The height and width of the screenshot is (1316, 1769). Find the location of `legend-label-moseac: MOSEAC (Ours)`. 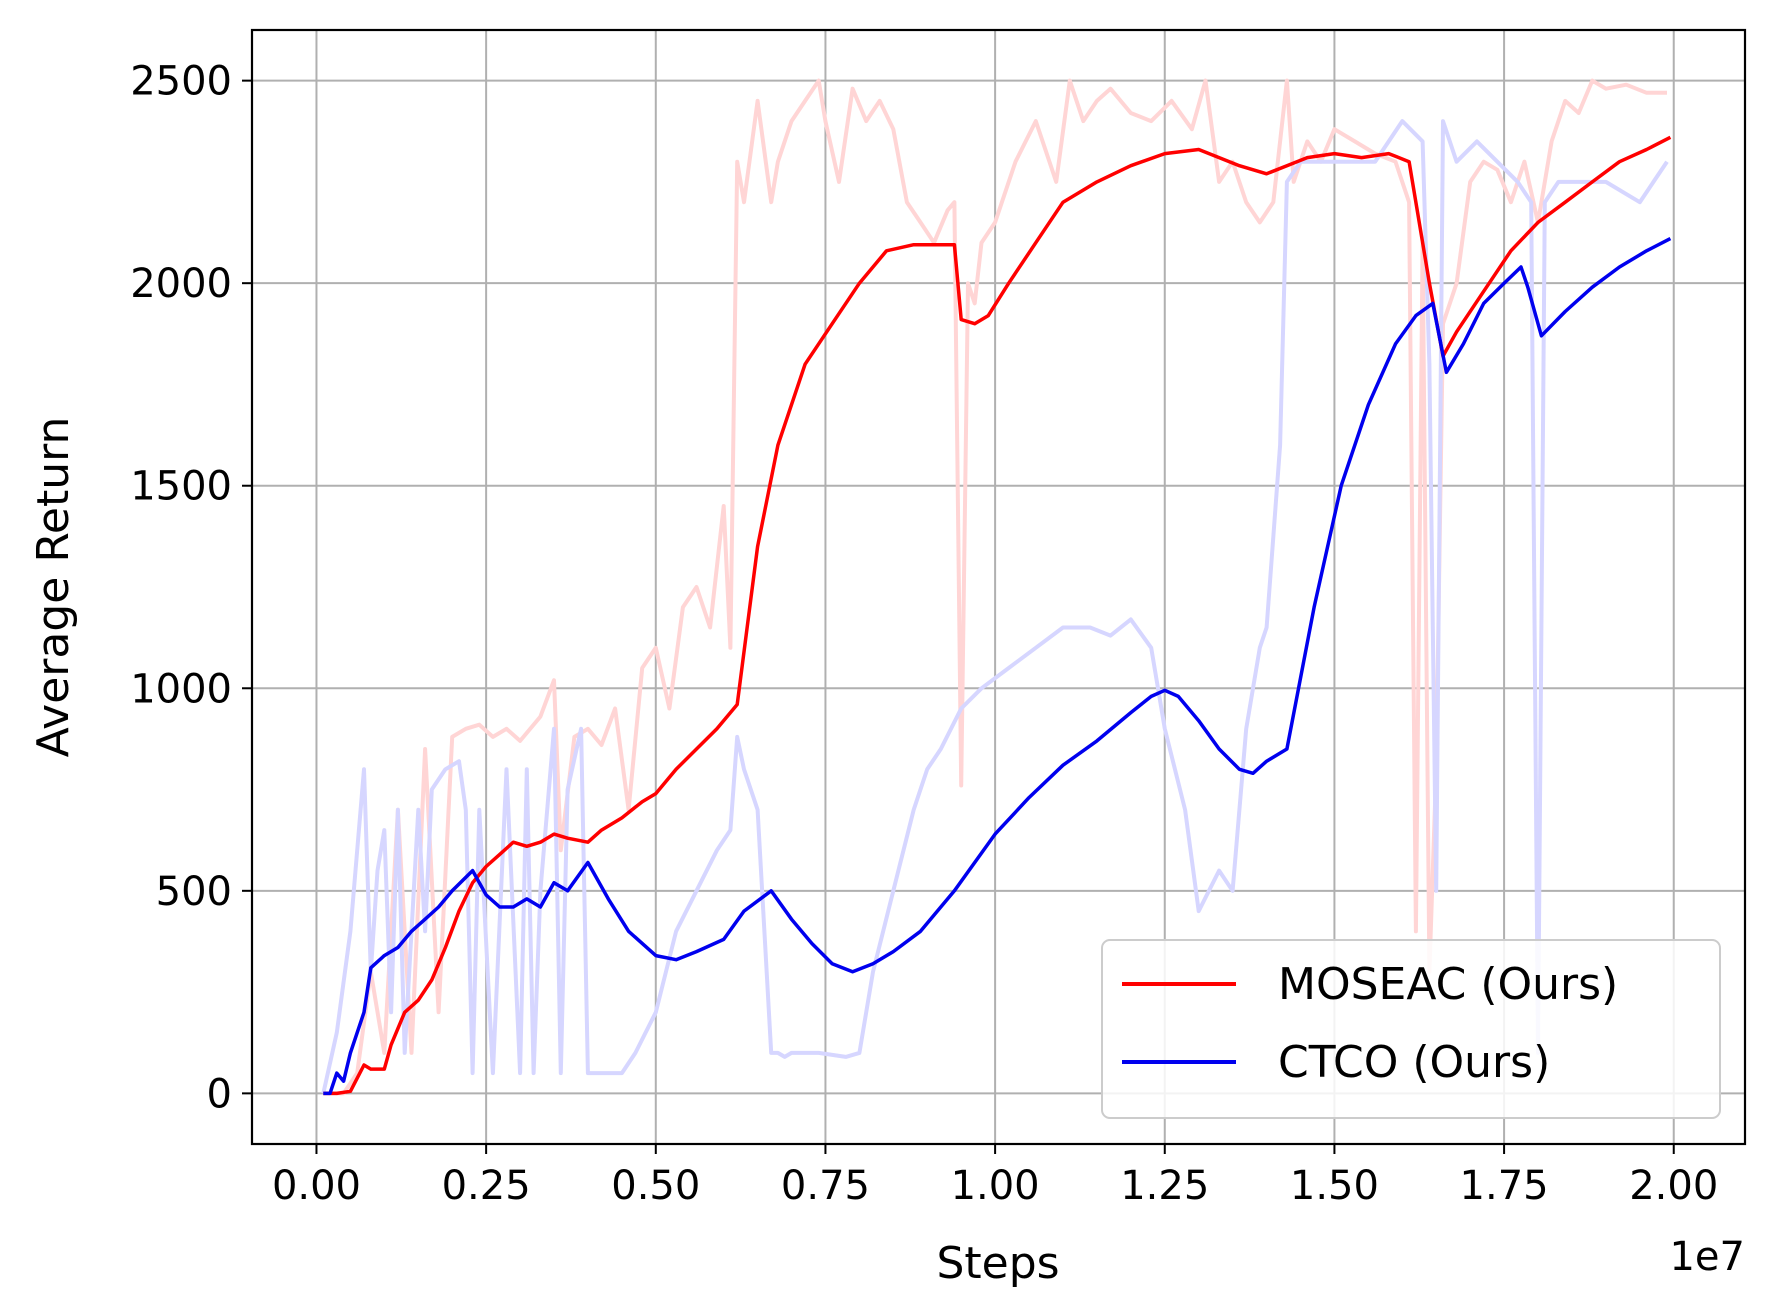

legend-label-moseac: MOSEAC (Ours) is located at coordinates (1448, 984).